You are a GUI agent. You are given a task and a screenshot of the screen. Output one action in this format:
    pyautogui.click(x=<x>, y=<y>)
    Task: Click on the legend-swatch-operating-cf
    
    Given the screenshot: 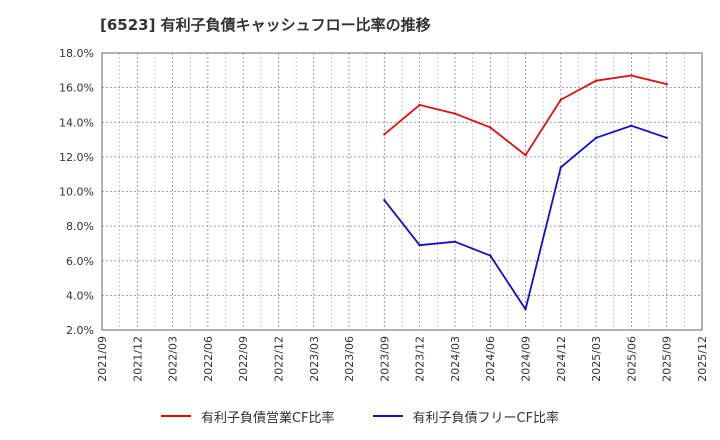 What is the action you would take?
    pyautogui.click(x=175, y=416)
    